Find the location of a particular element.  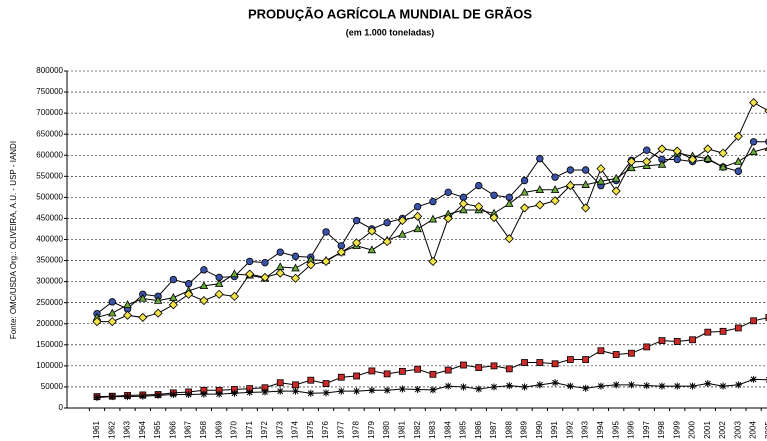

y-tick-label: 550000 is located at coordinates (49, 175).